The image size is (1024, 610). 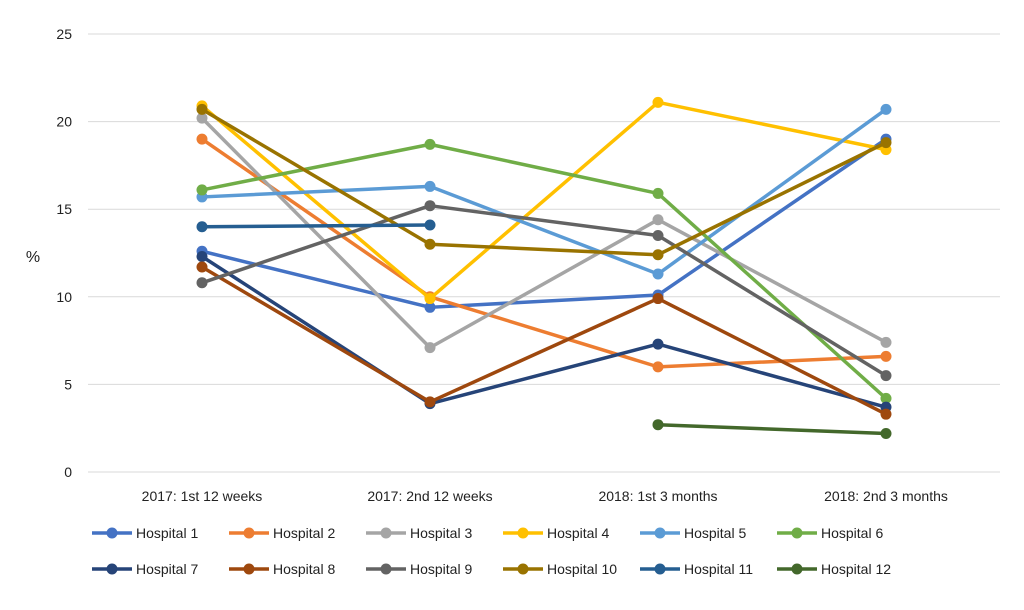 What do you see at coordinates (304, 533) in the screenshot?
I see `legend-label: Hospital 2` at bounding box center [304, 533].